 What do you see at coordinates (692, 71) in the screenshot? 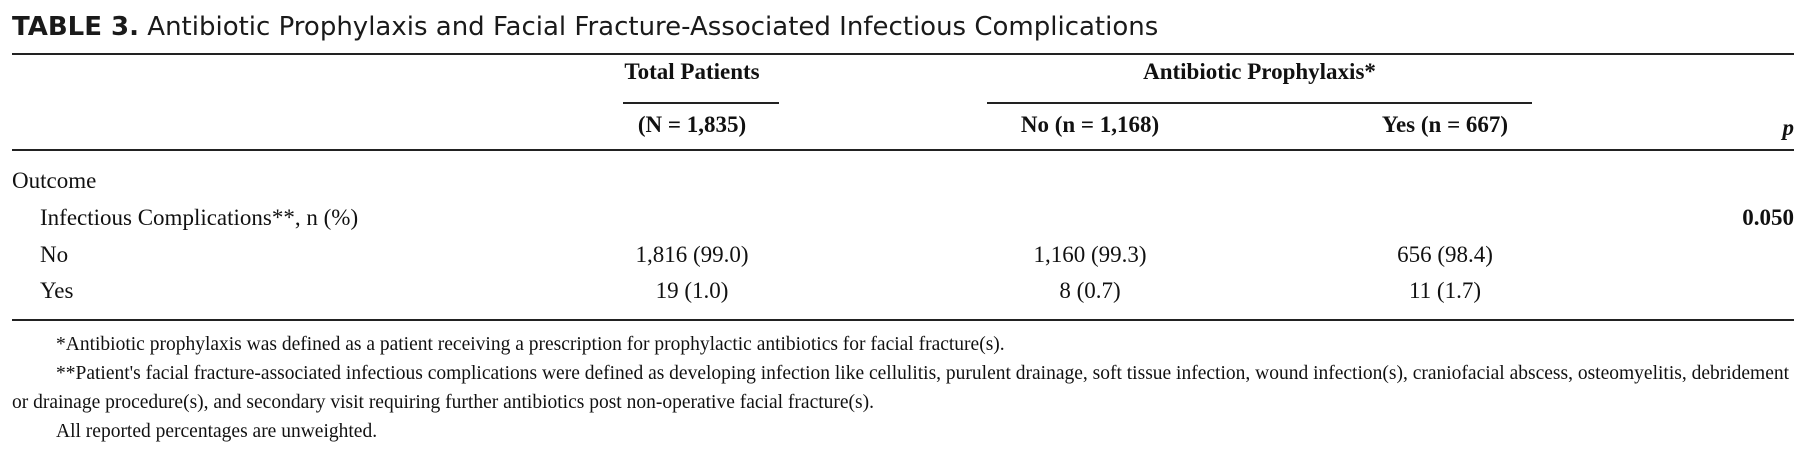
I see `header-total-patients: Total Patients` at bounding box center [692, 71].